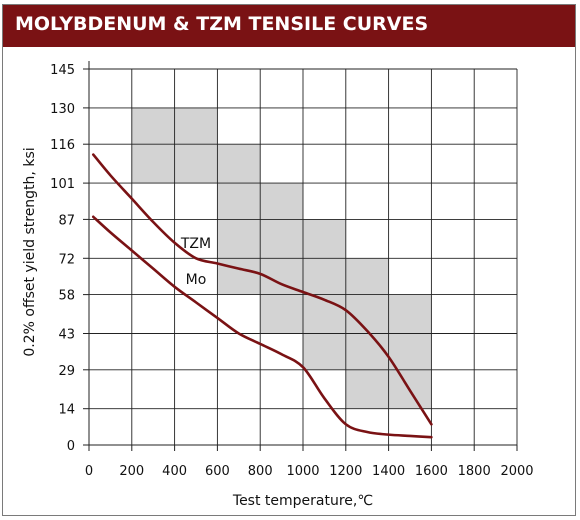  What do you see at coordinates (62, 70) in the screenshot?
I see `y-tick-label-10: 145` at bounding box center [62, 70].